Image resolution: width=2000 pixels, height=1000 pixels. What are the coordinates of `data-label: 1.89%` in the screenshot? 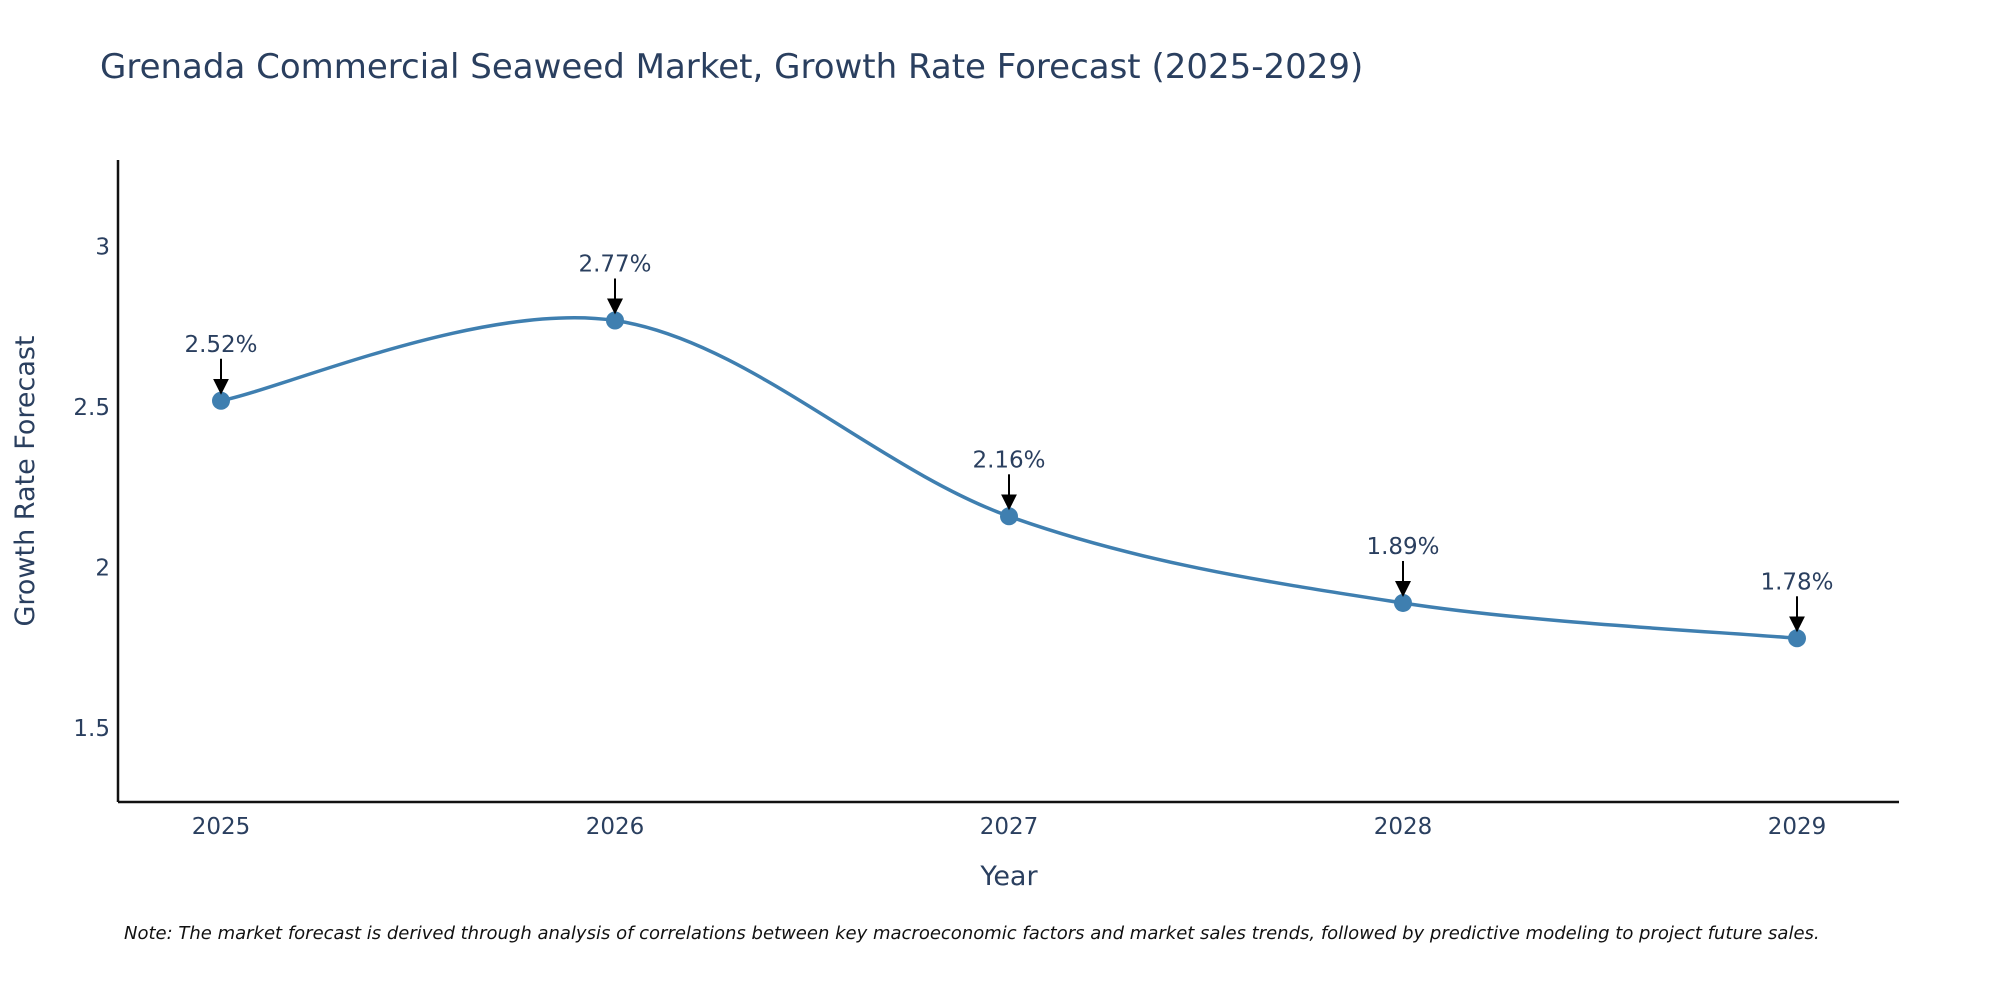 It's located at (1402, 547).